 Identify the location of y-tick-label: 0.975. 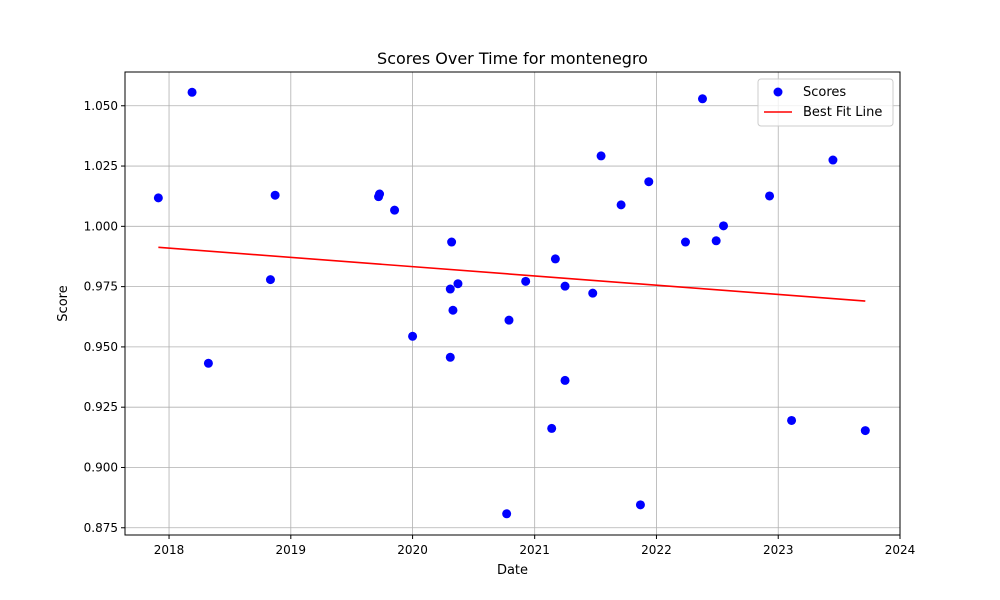
(101, 287).